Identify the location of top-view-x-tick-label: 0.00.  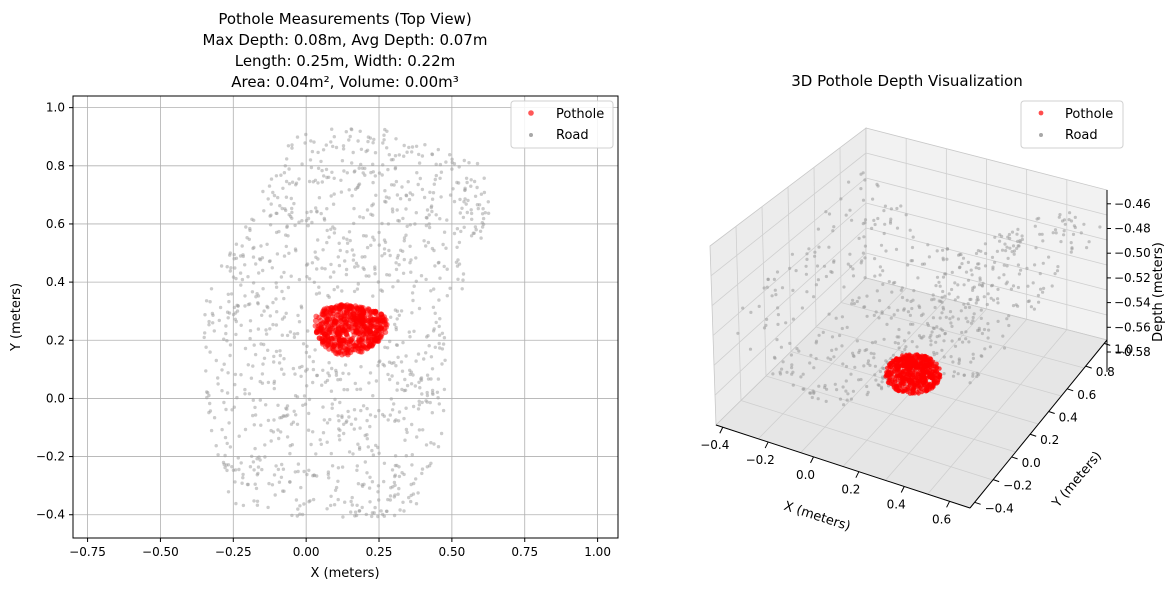
(306, 552).